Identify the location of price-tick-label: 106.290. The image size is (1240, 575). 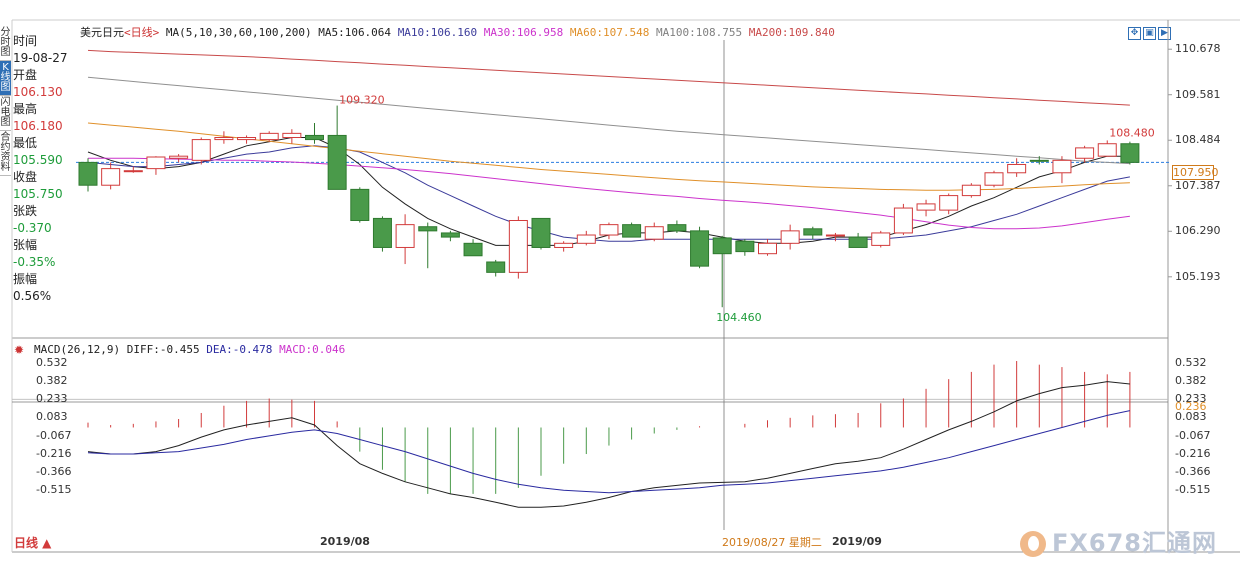
(1198, 231).